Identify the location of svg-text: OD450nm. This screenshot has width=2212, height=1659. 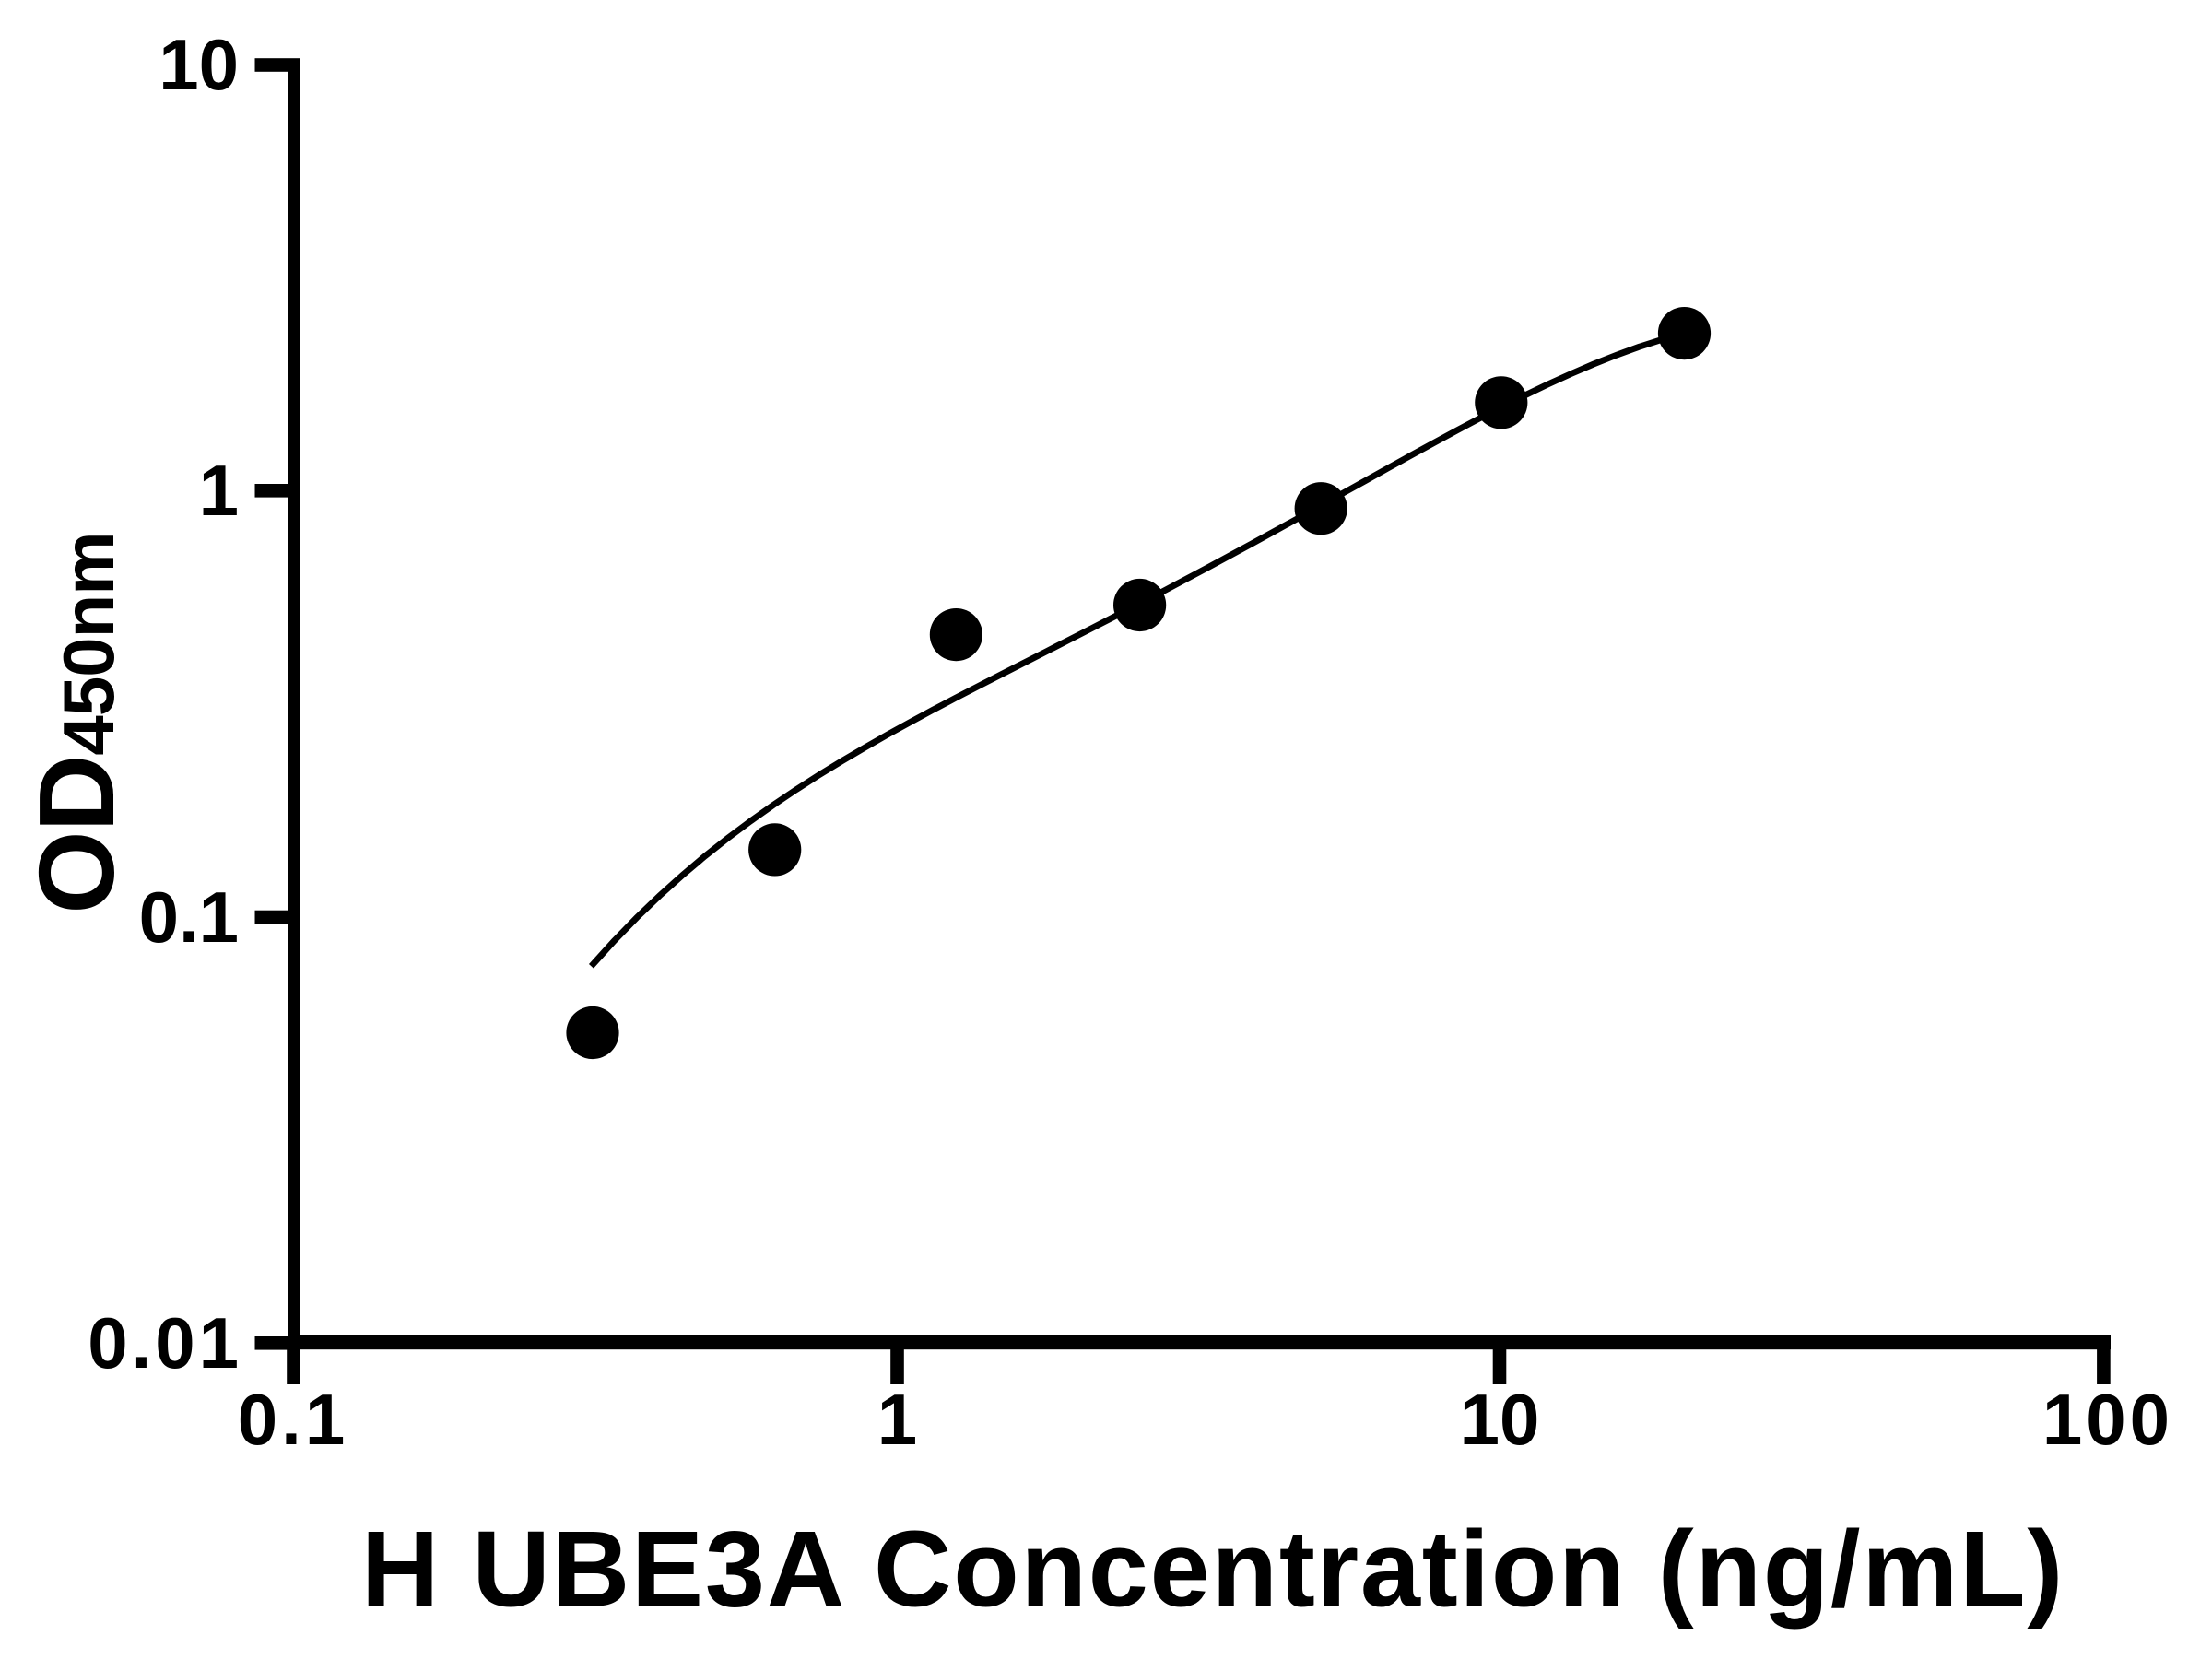
(76, 722).